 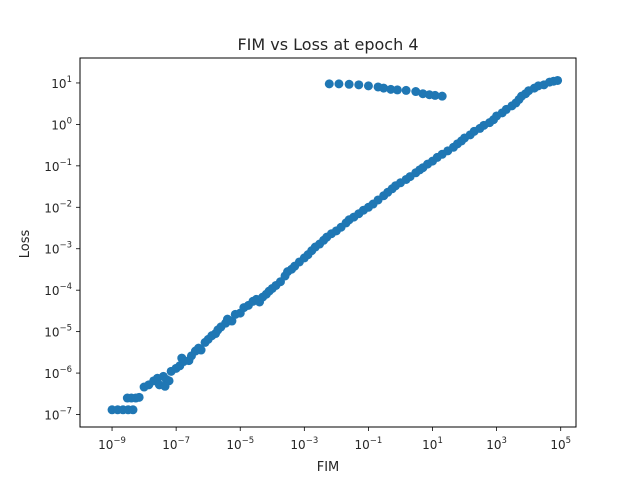 I want to click on y-tick-label: 10⁻¹, so click(x=58, y=166).